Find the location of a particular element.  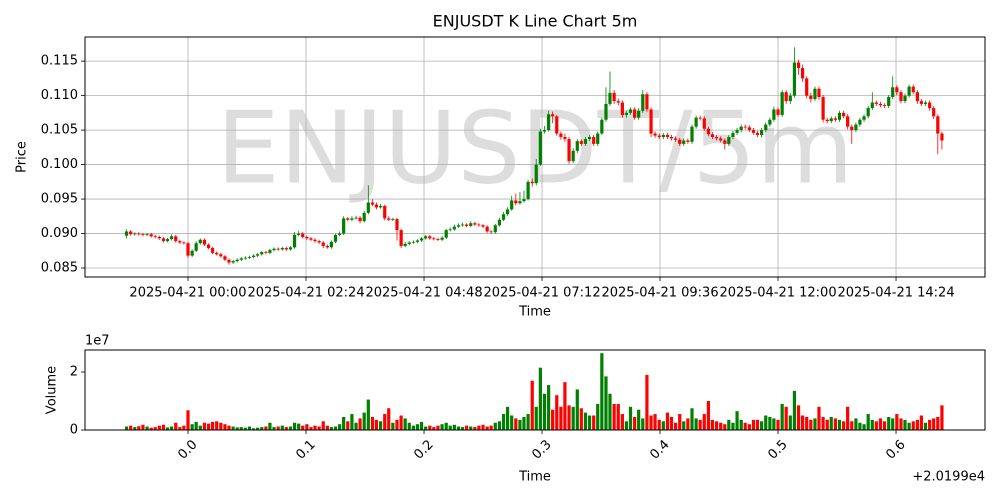

y-tick-label: 0.105 is located at coordinates (59, 130).